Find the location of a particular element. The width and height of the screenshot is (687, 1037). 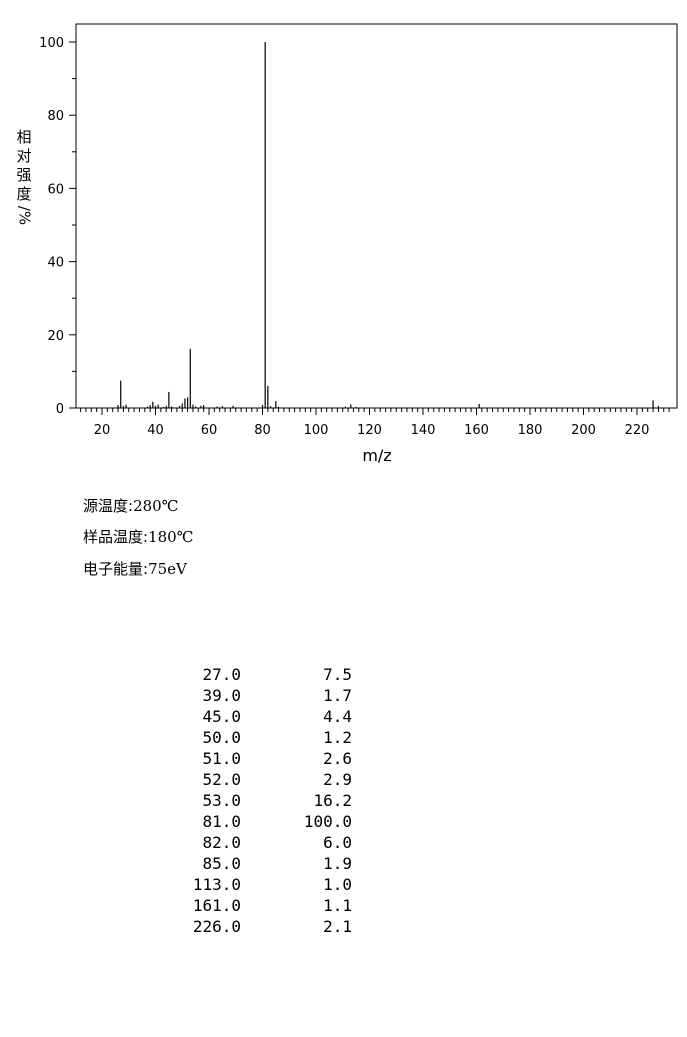

table-row: 53.0 16.2 is located at coordinates (261, 800).